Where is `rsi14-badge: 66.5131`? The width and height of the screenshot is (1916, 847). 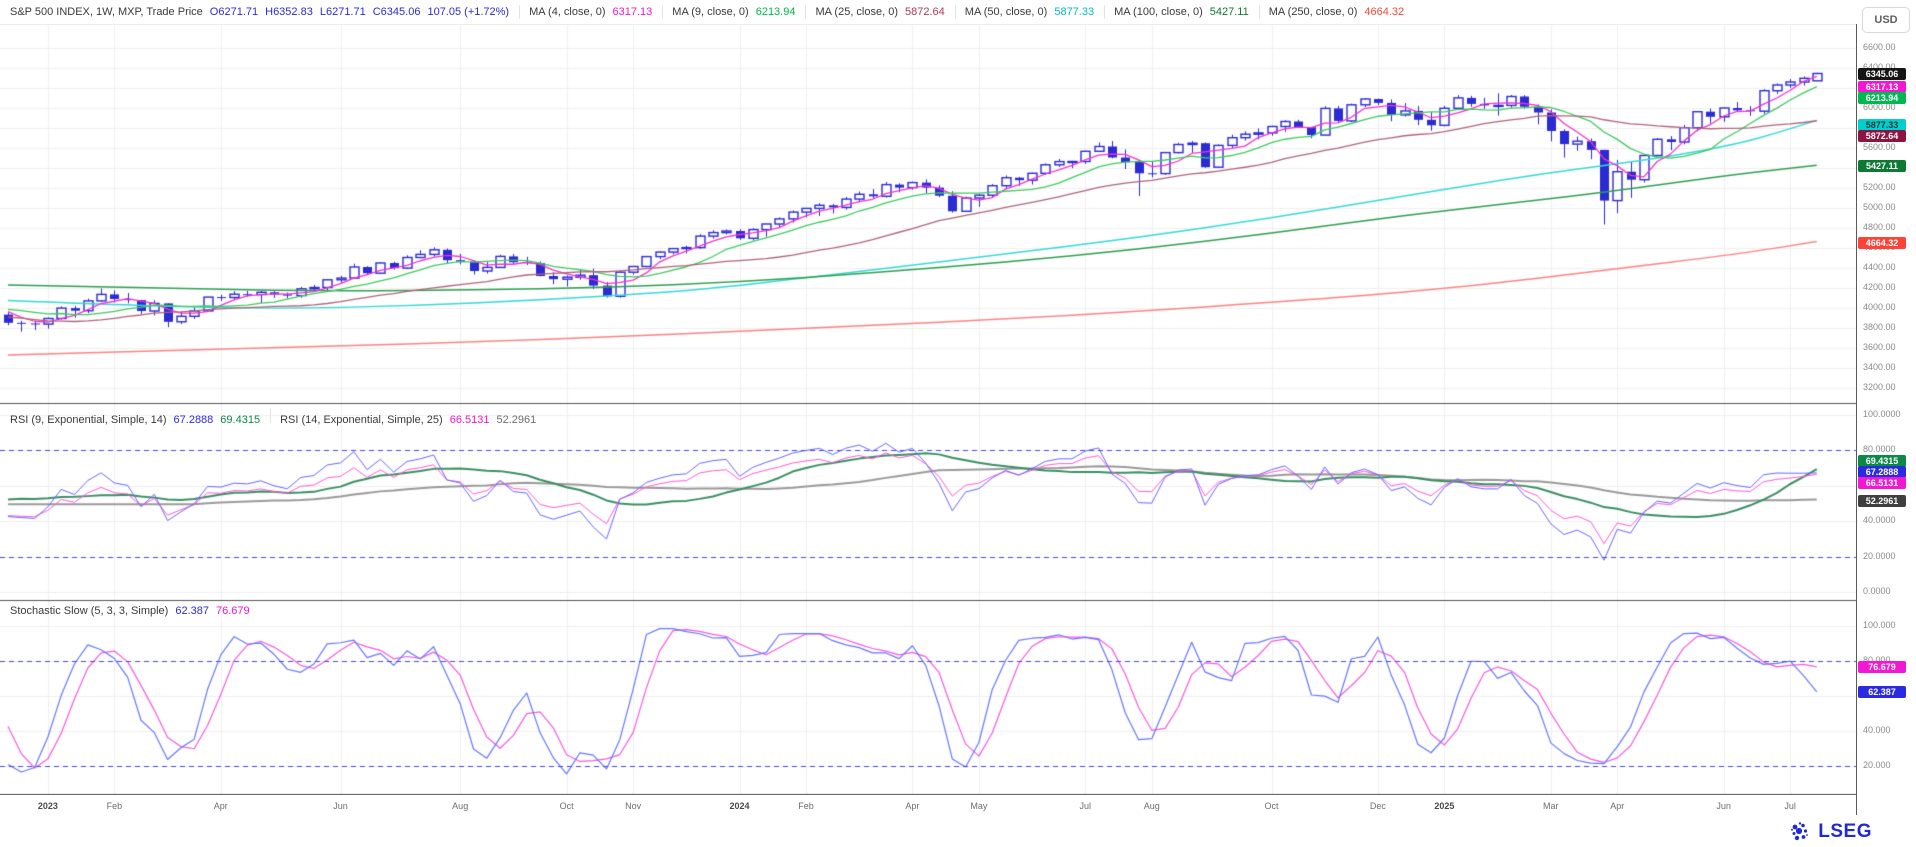 rsi14-badge: 66.5131 is located at coordinates (1882, 483).